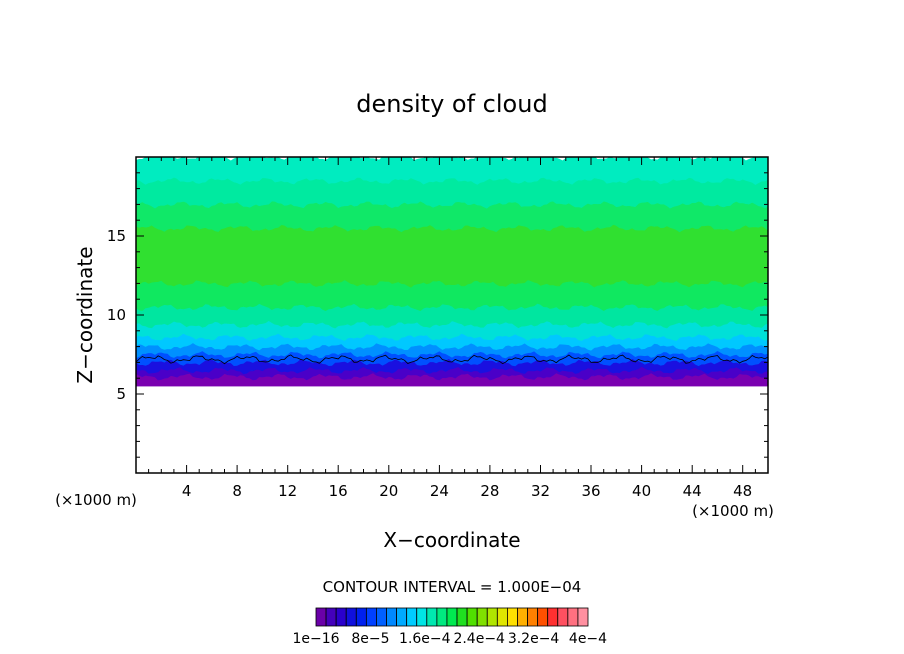  Describe the element at coordinates (540, 491) in the screenshot. I see `x-tick-label: 32` at that location.